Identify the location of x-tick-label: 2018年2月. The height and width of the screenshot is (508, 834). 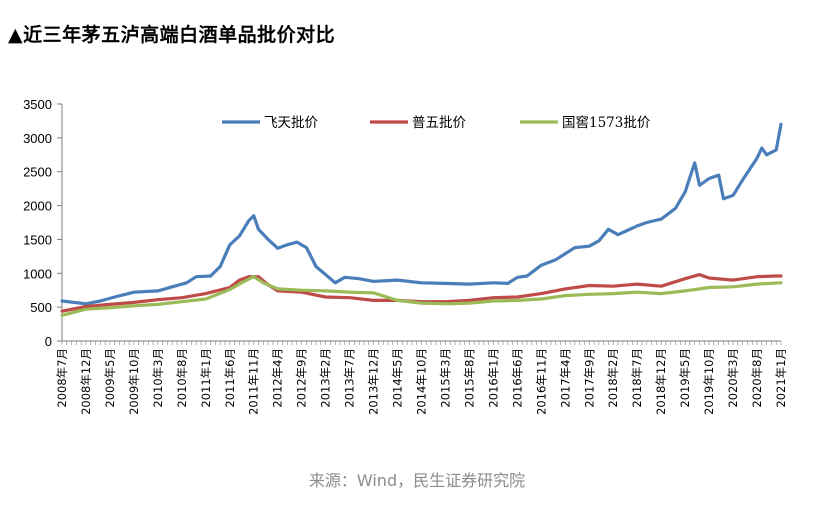
(613, 378).